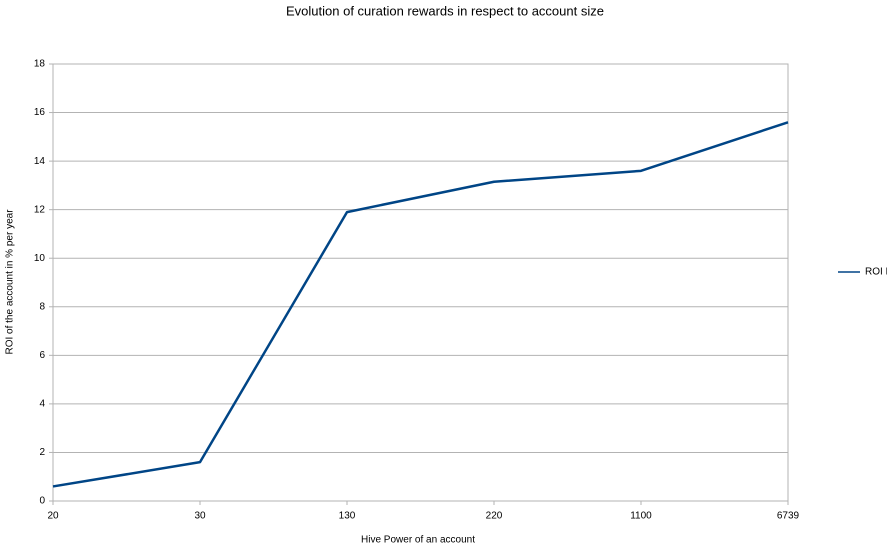 The height and width of the screenshot is (552, 887). I want to click on y-tick-label: 12, so click(40, 209).